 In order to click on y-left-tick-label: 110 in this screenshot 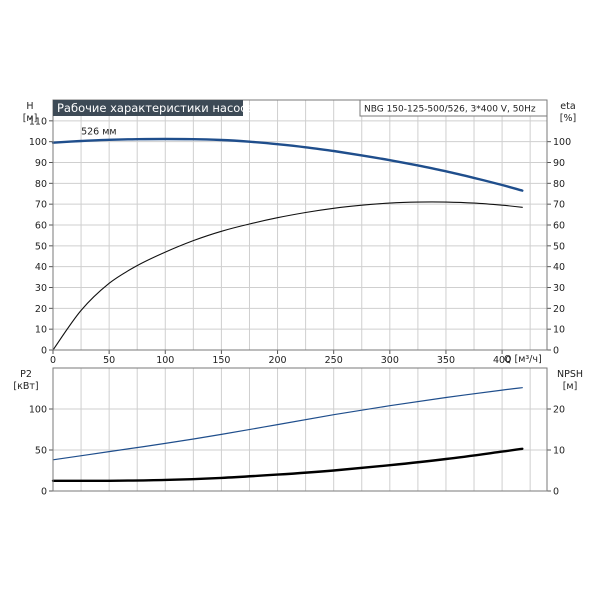, I will do `click(38, 121)`.